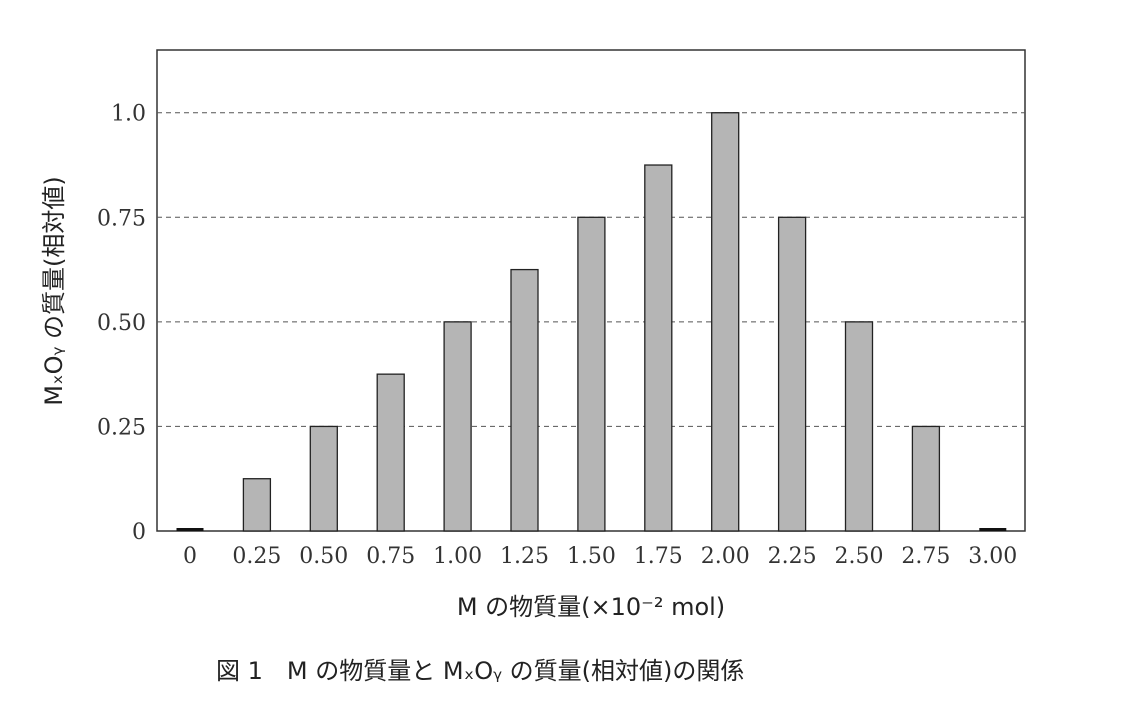 Image resolution: width=1126 pixels, height=715 pixels. What do you see at coordinates (658, 556) in the screenshot?
I see `x-tick-label: 1.75` at bounding box center [658, 556].